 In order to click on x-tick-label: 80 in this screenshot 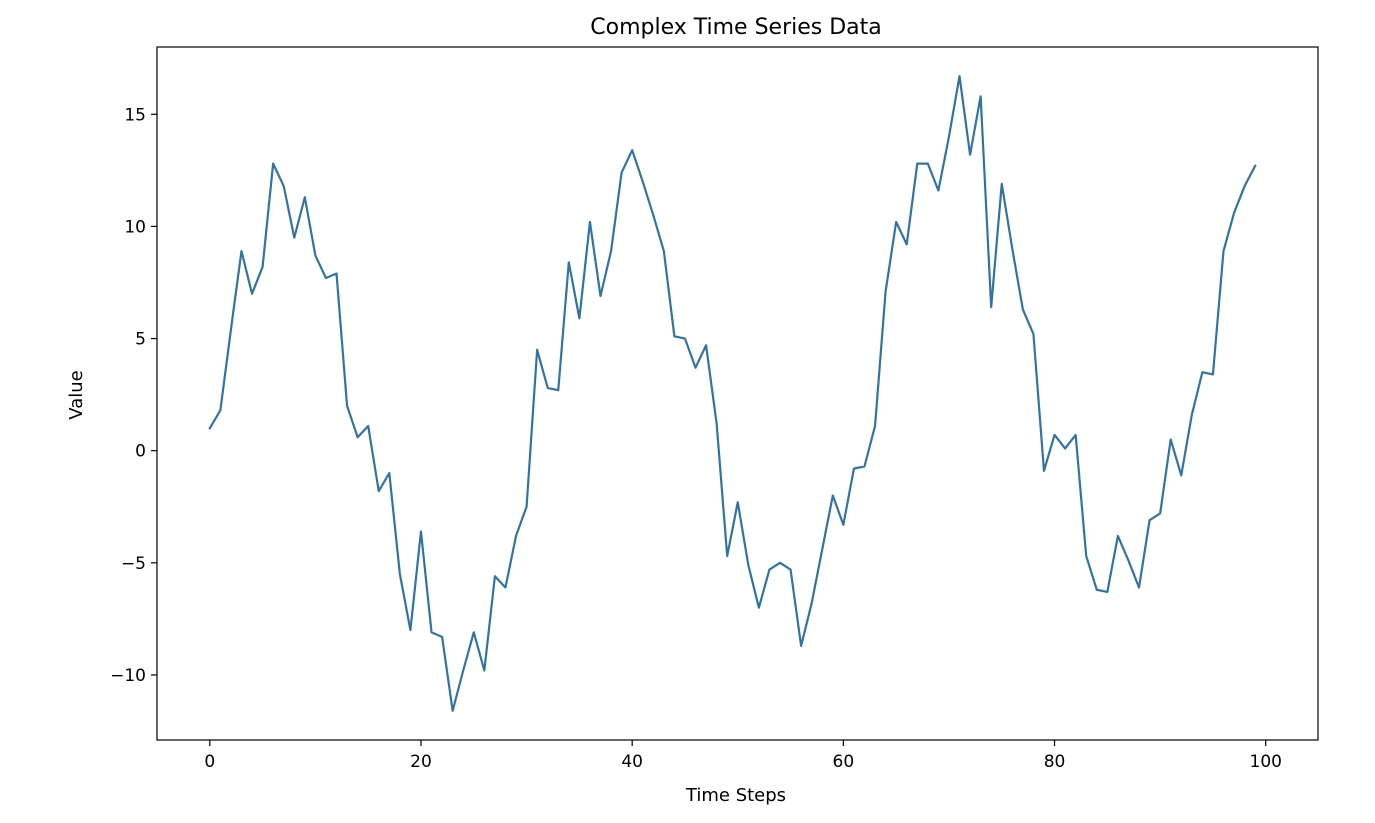, I will do `click(1055, 762)`.